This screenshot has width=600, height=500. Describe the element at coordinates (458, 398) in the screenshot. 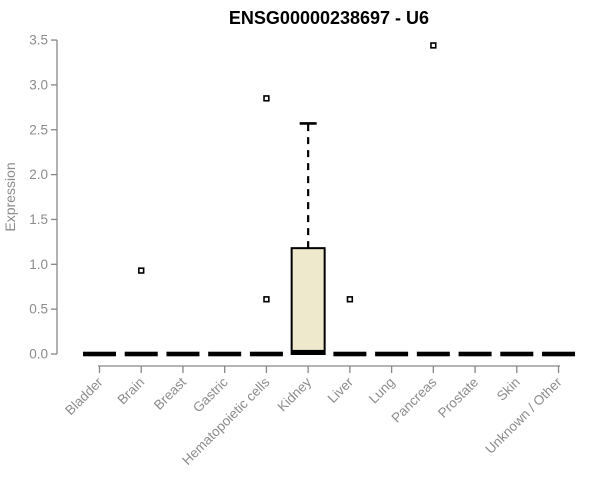

I see `x-tick-label-prostate: Prostate` at that location.